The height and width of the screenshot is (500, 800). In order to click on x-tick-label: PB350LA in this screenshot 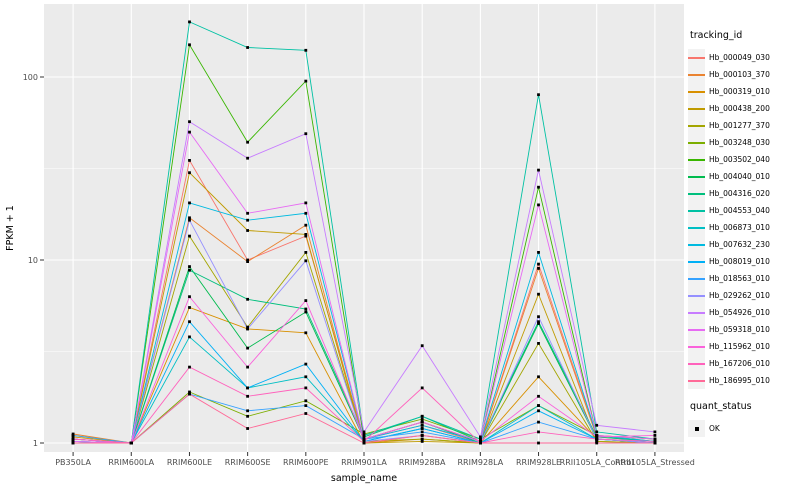, I will do `click(73, 462)`.